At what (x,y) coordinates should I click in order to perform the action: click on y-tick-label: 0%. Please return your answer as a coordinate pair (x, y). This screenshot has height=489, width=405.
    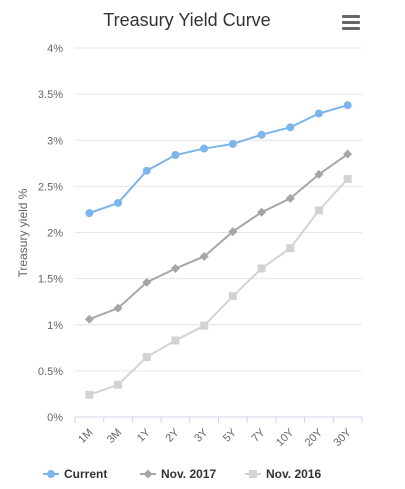
    Looking at the image, I should click on (55, 418).